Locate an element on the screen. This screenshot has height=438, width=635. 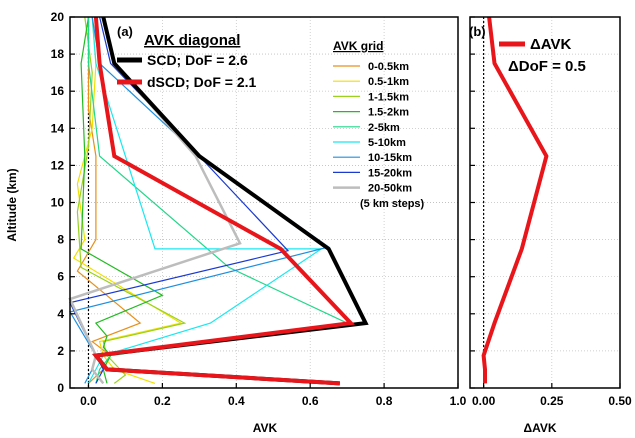
legend-label-delta: ΔAVK is located at coordinates (551, 44).